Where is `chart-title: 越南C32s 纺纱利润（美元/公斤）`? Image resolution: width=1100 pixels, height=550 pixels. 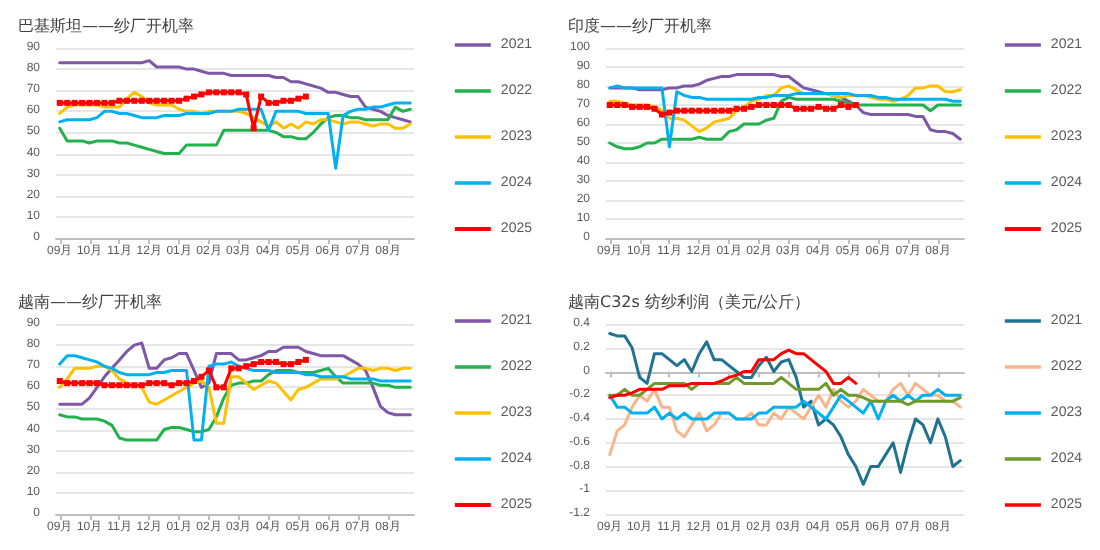
chart-title: 越南C32s 纺纱利润（美元/公斤） is located at coordinates (689, 301).